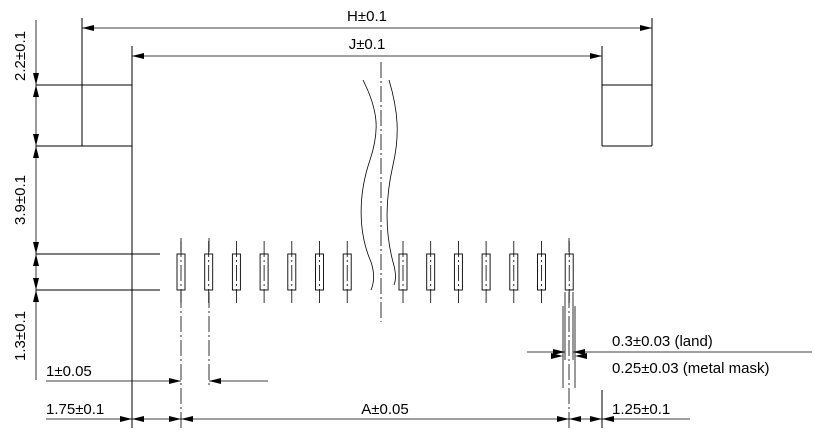  What do you see at coordinates (641, 409) in the screenshot?
I see `dimension-right-margin-label: 1.25±0.1` at bounding box center [641, 409].